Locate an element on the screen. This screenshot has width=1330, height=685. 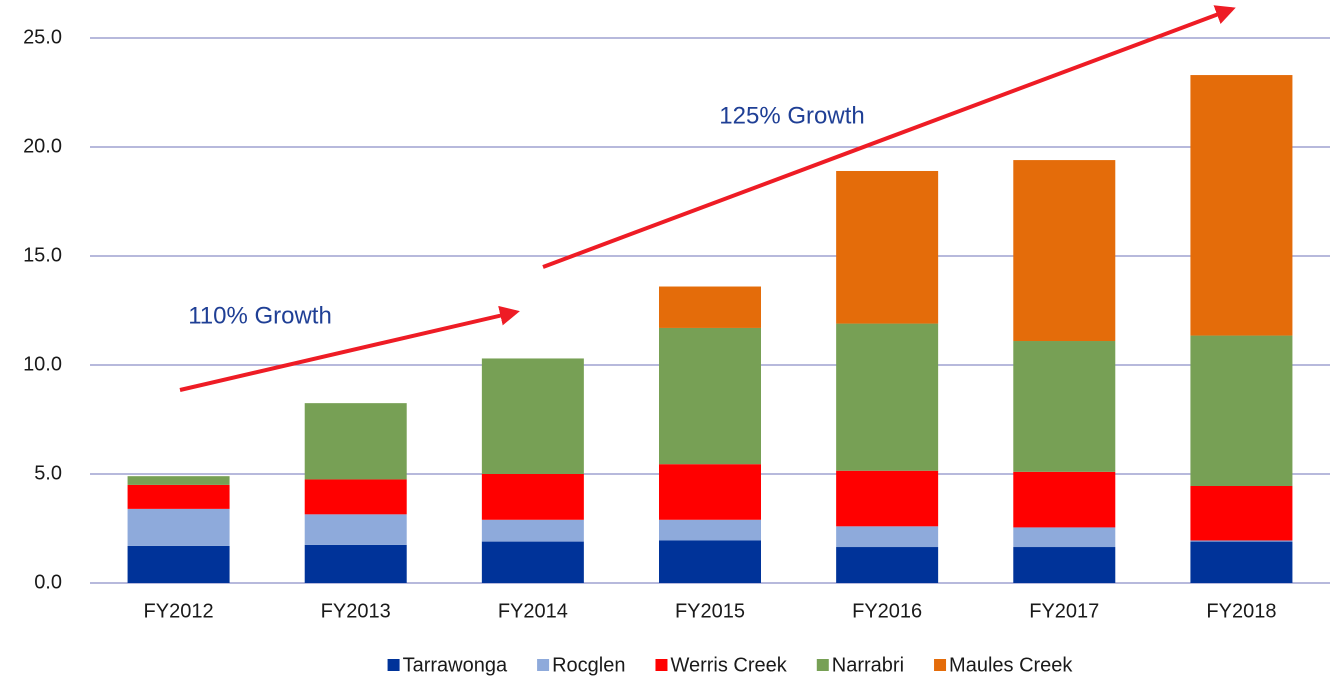
legend-label: Narrabri is located at coordinates (868, 665).